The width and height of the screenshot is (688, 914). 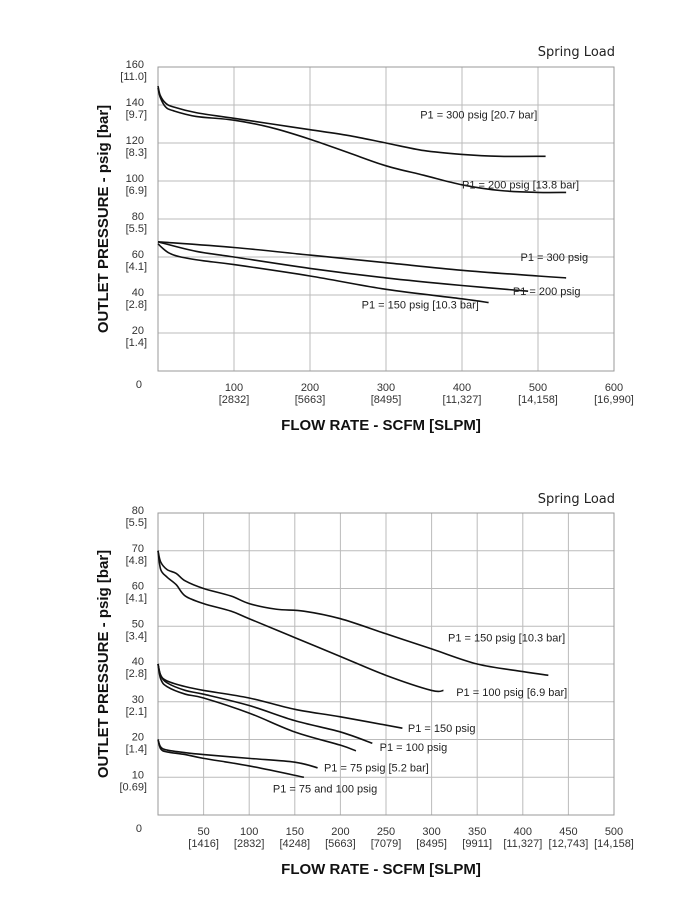 What do you see at coordinates (135, 141) in the screenshot?
I see `y-tick-label: 120` at bounding box center [135, 141].